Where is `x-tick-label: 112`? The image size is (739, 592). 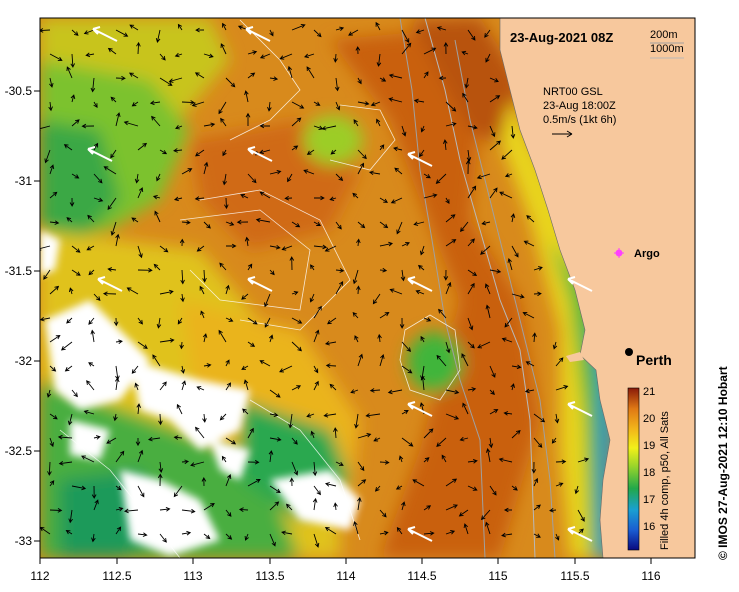 x-tick-label: 112 is located at coordinates (39, 576).